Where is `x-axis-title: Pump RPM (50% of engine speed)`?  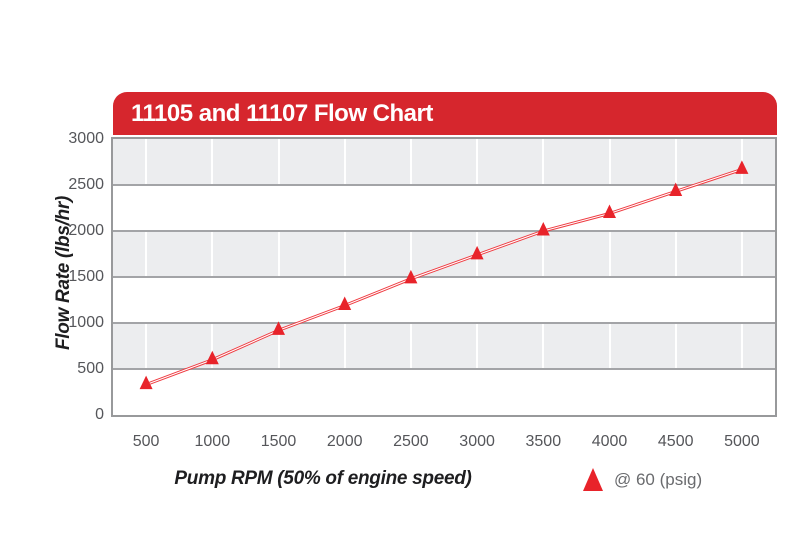 x-axis-title: Pump RPM (50% of engine speed) is located at coordinates (323, 478).